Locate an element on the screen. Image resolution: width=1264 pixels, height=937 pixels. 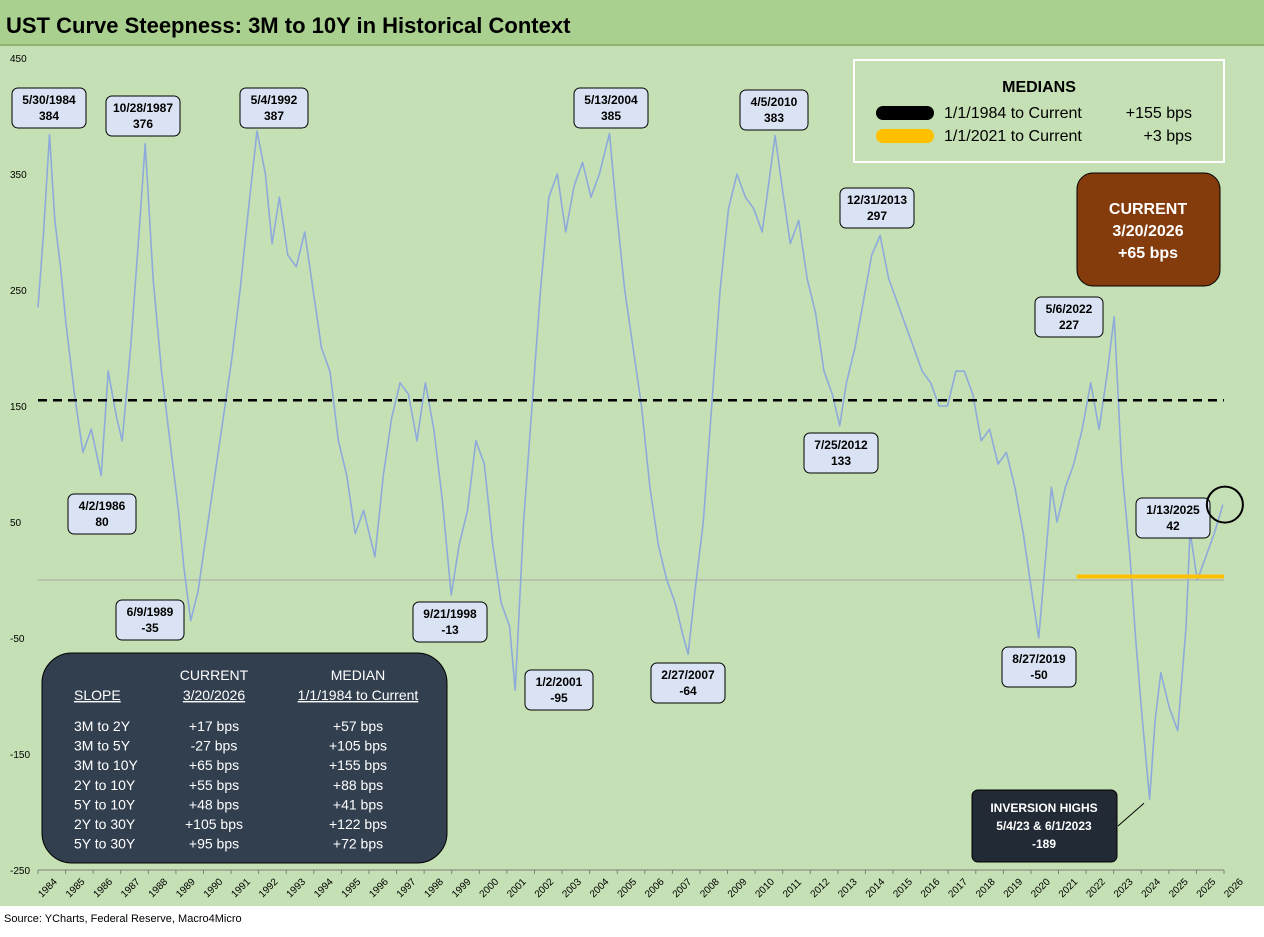
x-tick-label: 2025 is located at coordinates (1179, 888).